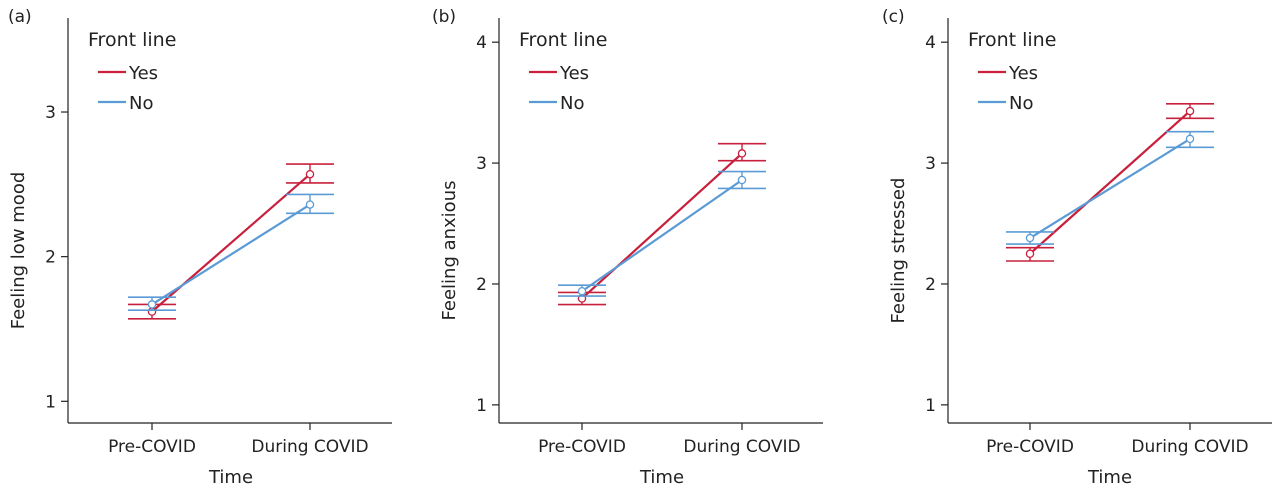 Image resolution: width=1272 pixels, height=492 pixels. I want to click on panel-label: (c), so click(893, 17).